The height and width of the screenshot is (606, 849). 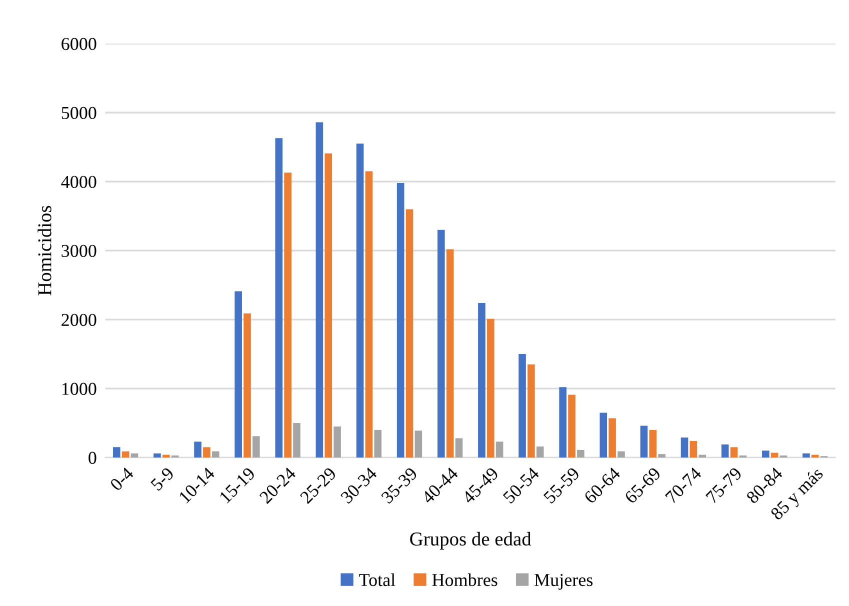 What do you see at coordinates (377, 579) in the screenshot?
I see `legend-label: Total` at bounding box center [377, 579].